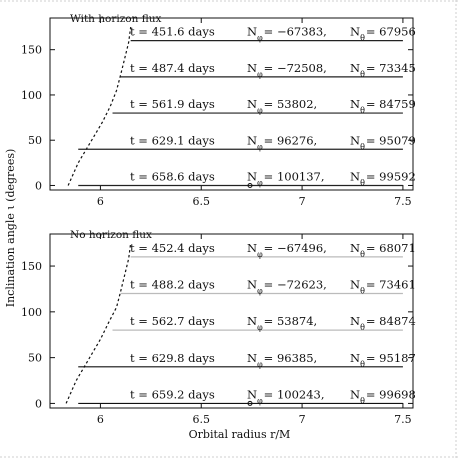 The width and height of the screenshot is (458, 459). What do you see at coordinates (31, 266) in the screenshot?
I see `y-tick-label-1-3: 150` at bounding box center [31, 266].